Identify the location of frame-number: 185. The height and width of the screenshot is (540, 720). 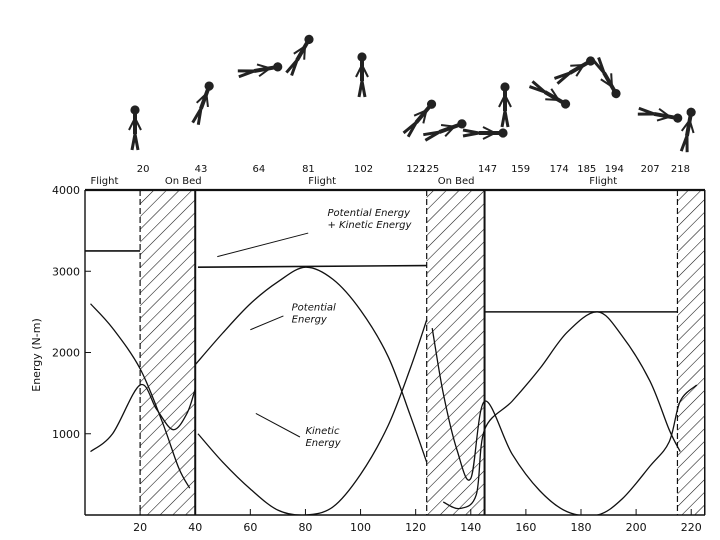
(586, 169).